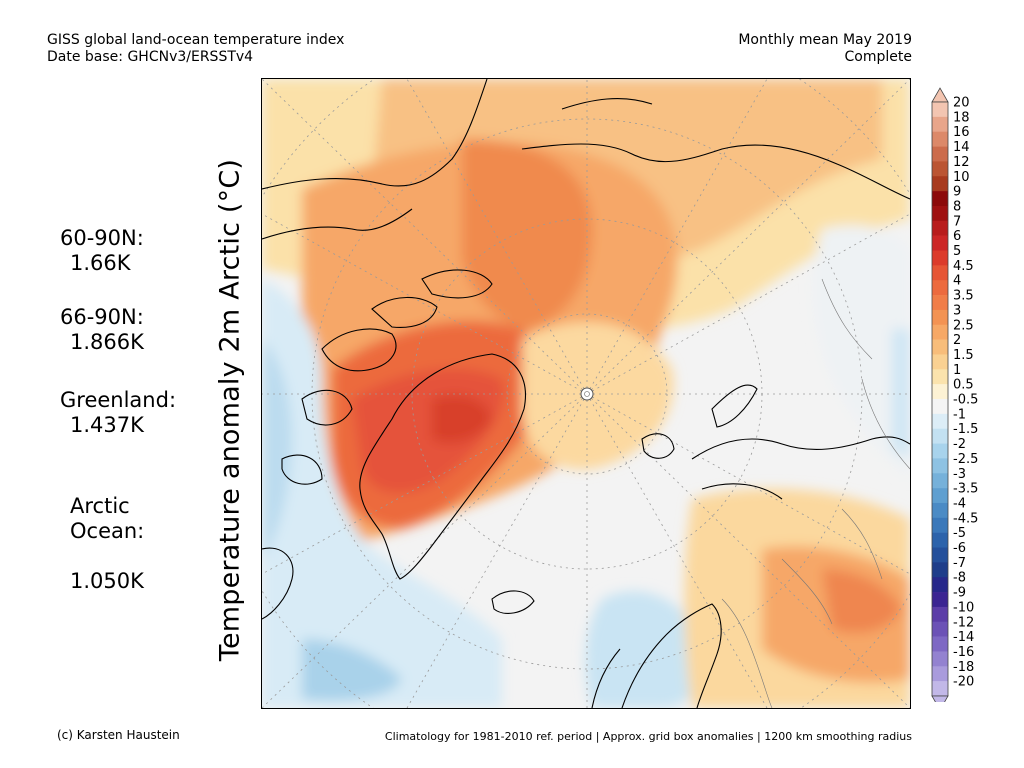 This screenshot has width=1024, height=768. I want to click on stat-label: 66-90N:, so click(102, 317).